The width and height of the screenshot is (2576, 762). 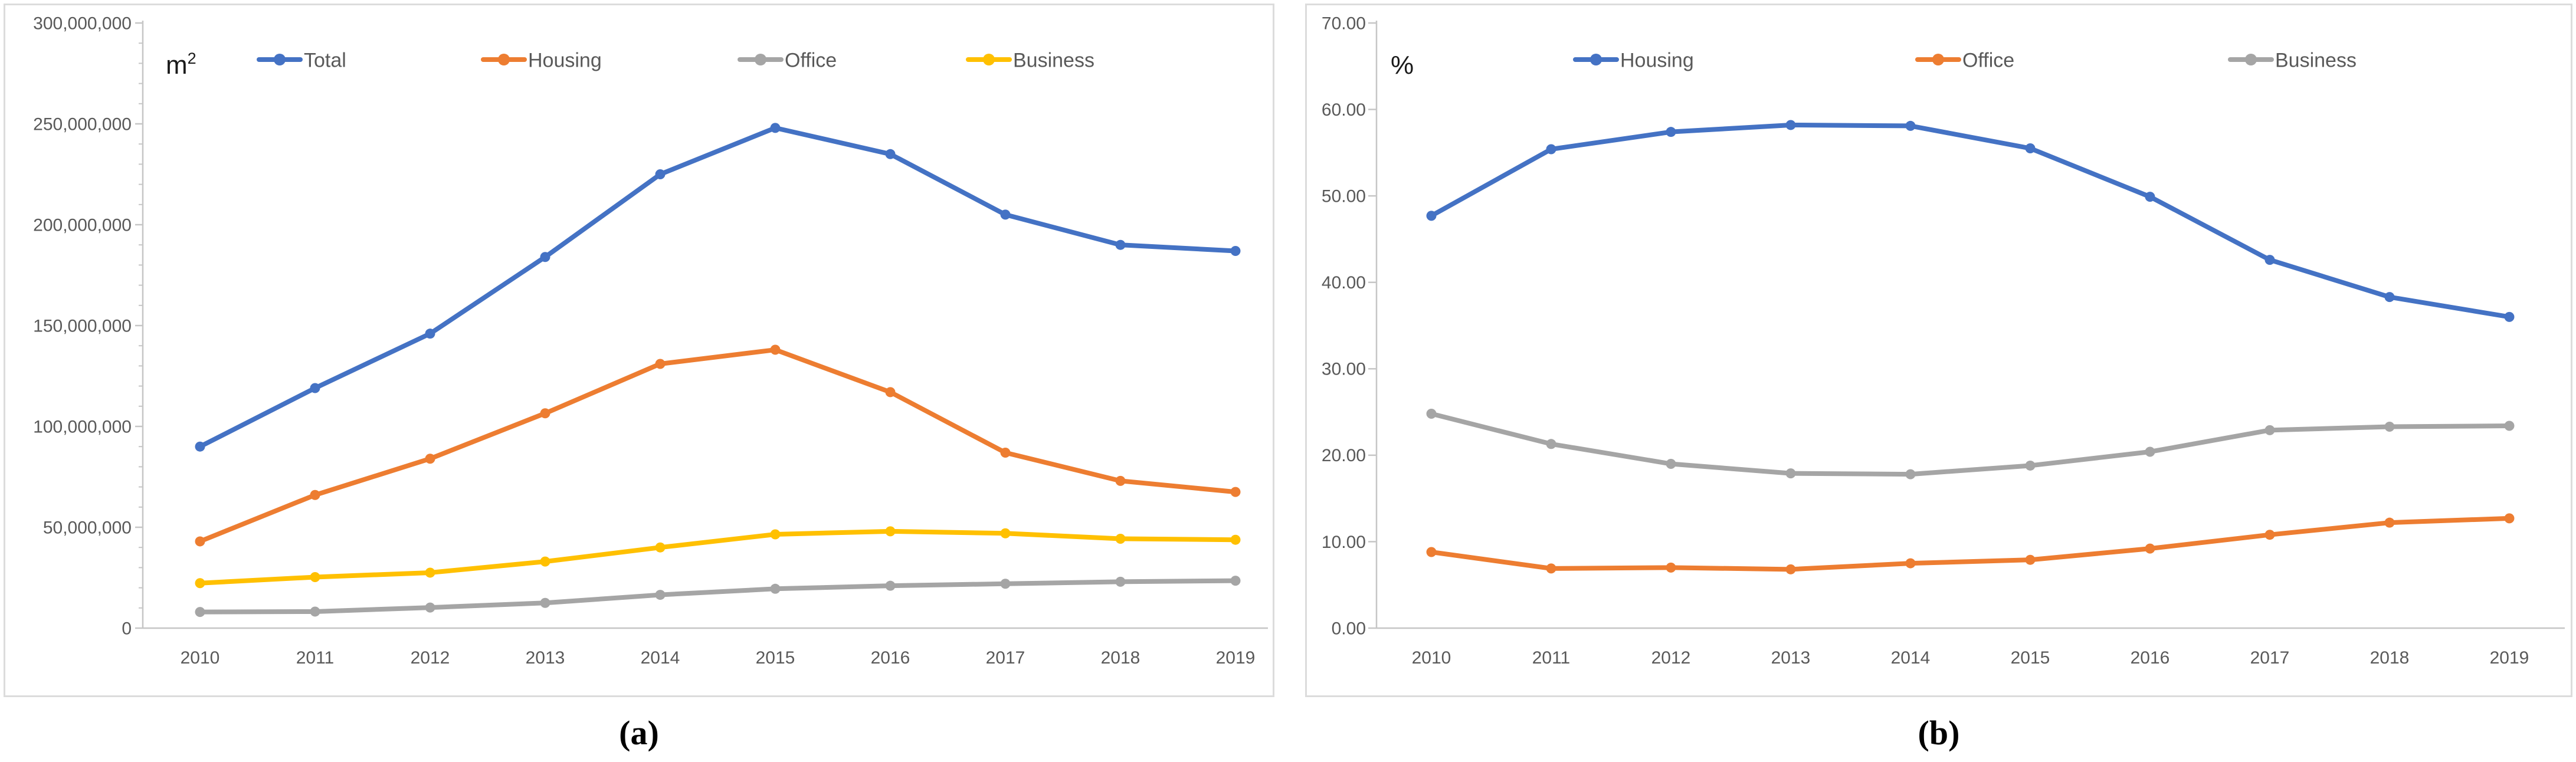 What do you see at coordinates (1005, 452) in the screenshot?
I see `data-point-housing-2017` at bounding box center [1005, 452].